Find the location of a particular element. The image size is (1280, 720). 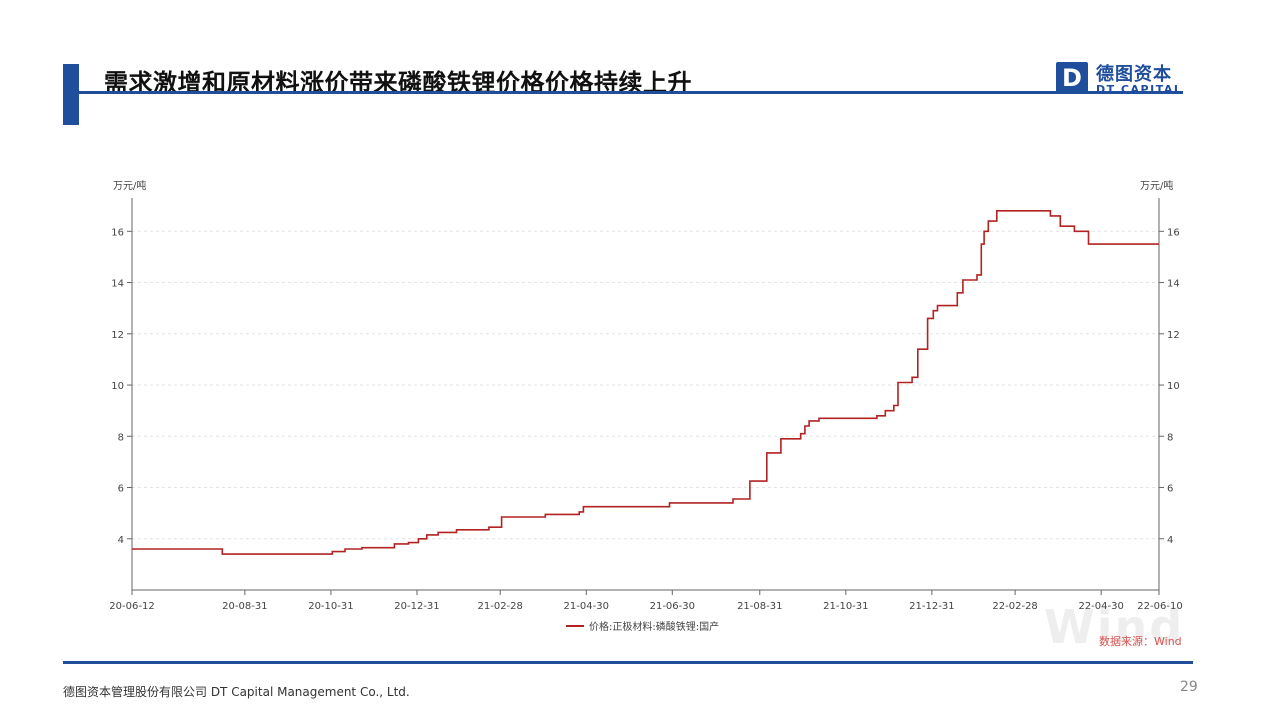

logo-cn-text: 德图资本 is located at coordinates (1134, 74).